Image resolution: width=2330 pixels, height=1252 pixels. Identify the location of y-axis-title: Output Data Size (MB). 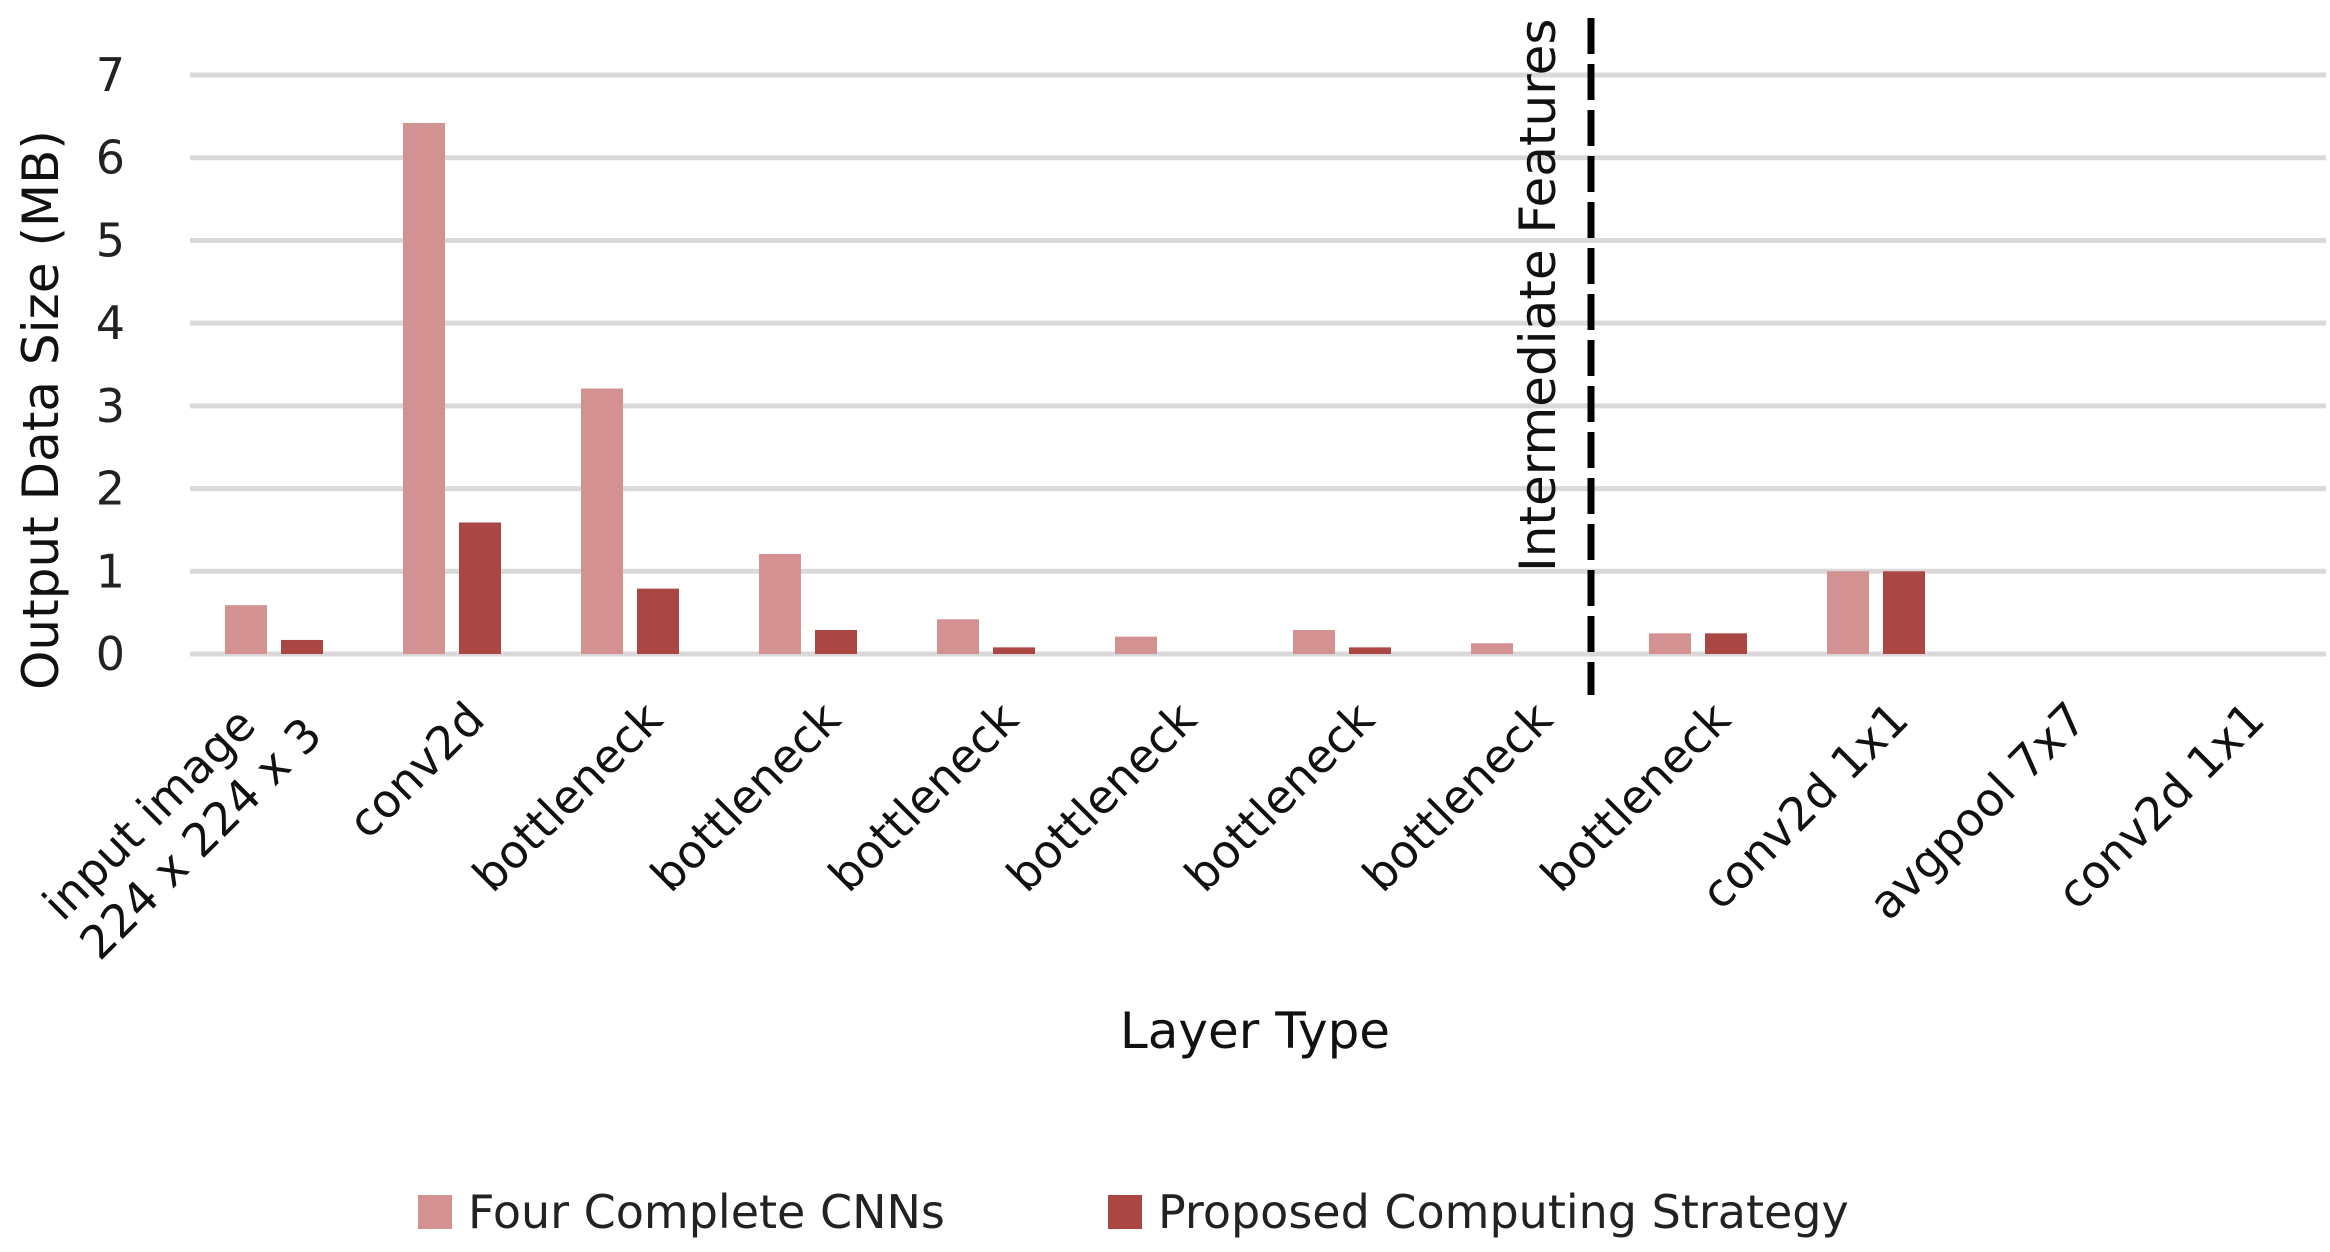
(41, 410).